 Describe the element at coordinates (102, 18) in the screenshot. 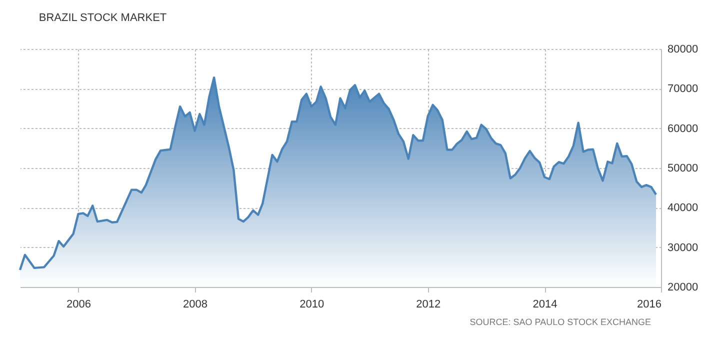

I see `chart-title: BRAZIL STOCK MARKET` at that location.